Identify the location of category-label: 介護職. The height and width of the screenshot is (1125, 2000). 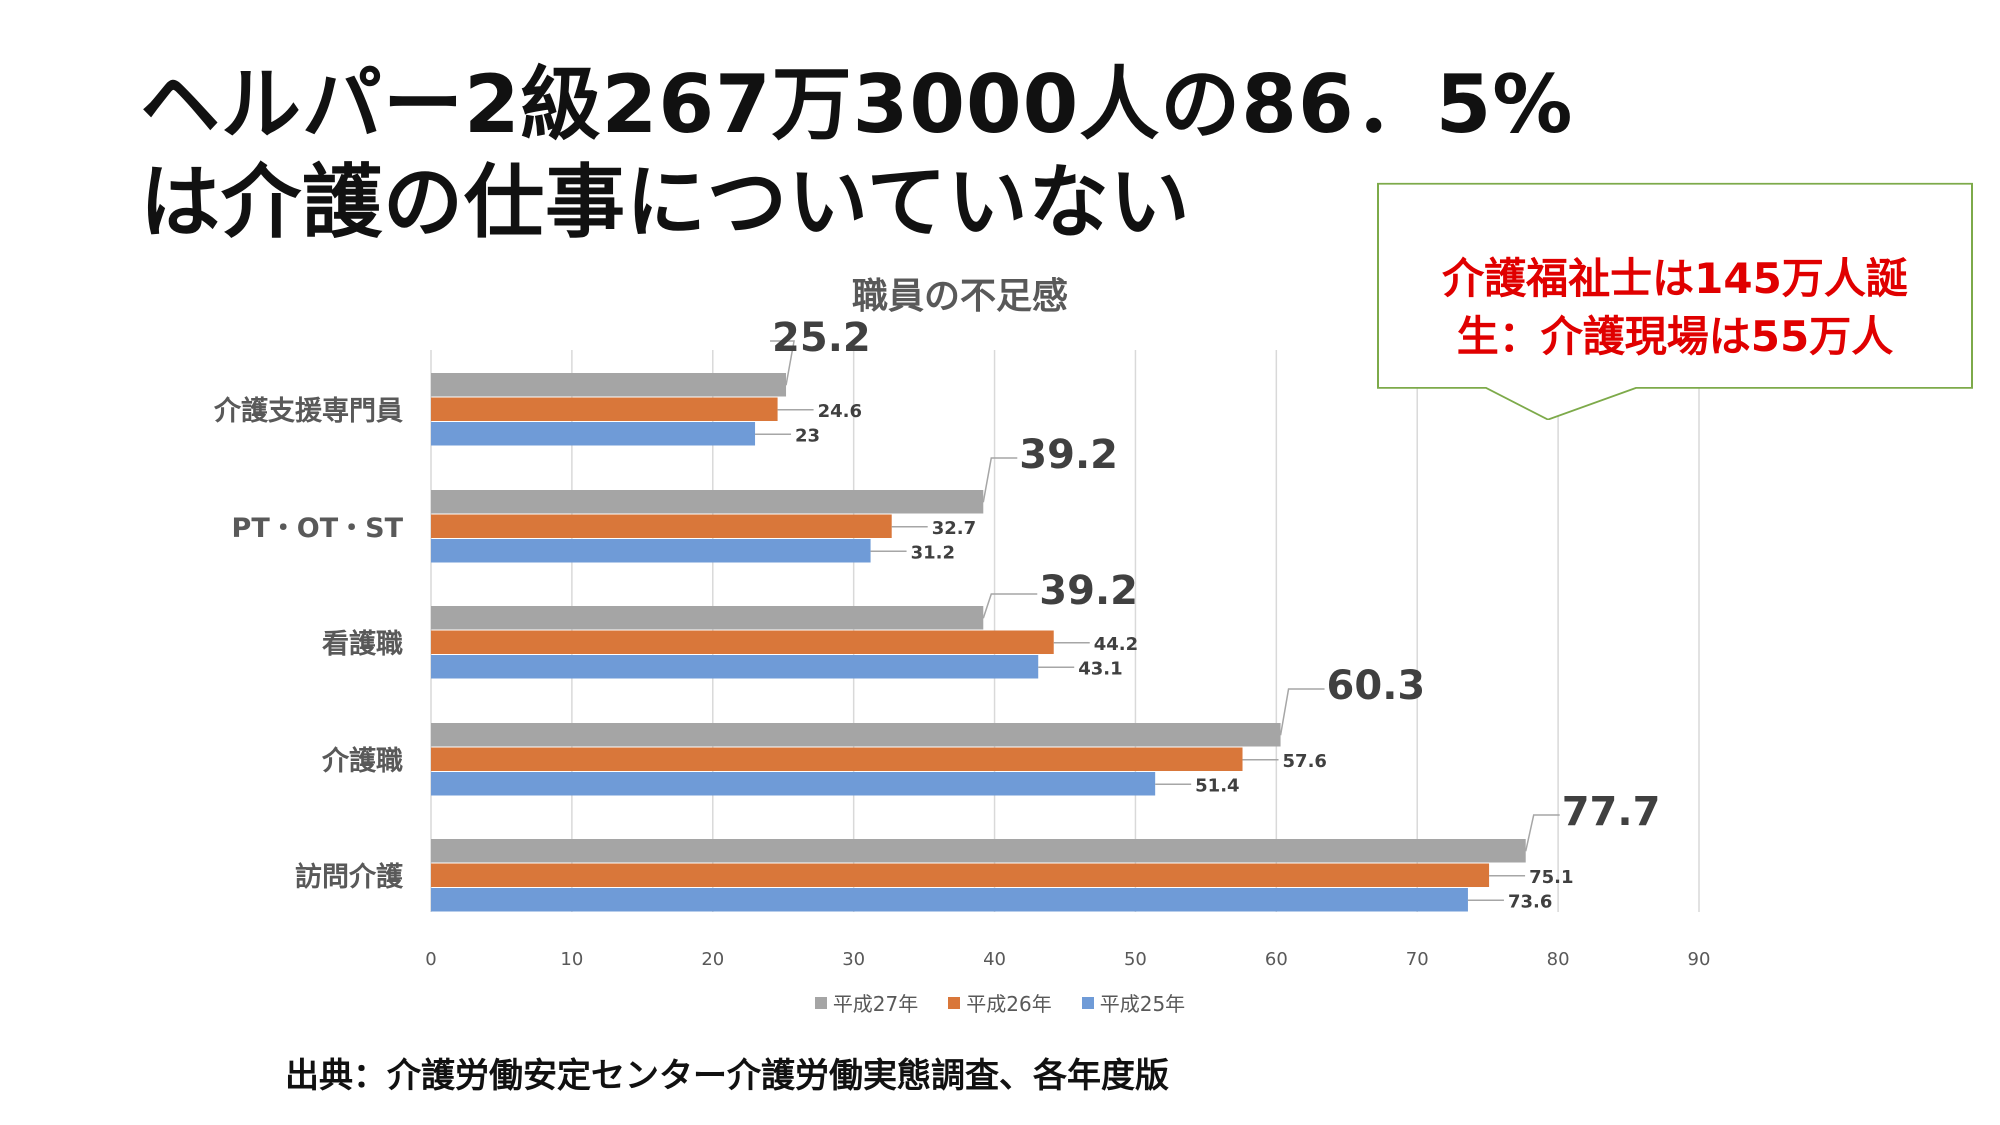
(362, 761).